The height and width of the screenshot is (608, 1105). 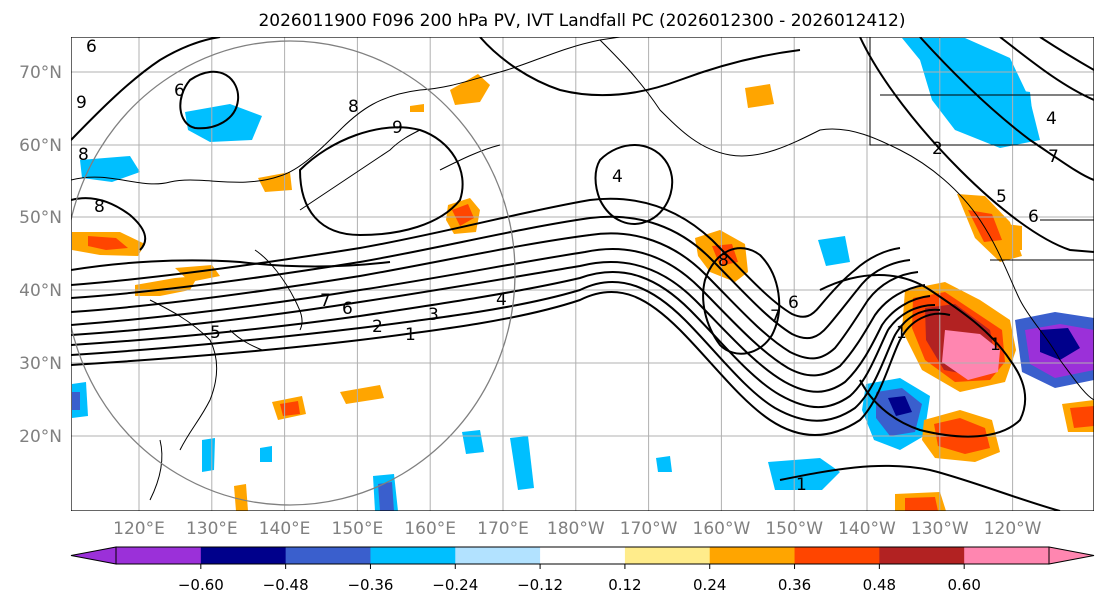 I want to click on longitude-label: 120°E, so click(x=139, y=529).